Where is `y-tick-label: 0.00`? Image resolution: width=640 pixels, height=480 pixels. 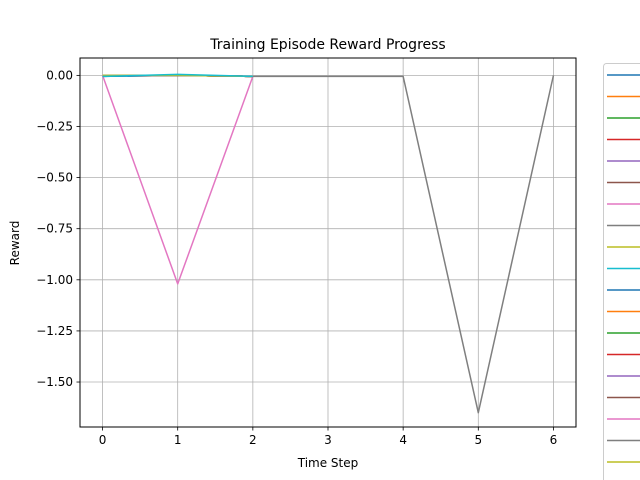 y-tick-label: 0.00 is located at coordinates (59, 75).